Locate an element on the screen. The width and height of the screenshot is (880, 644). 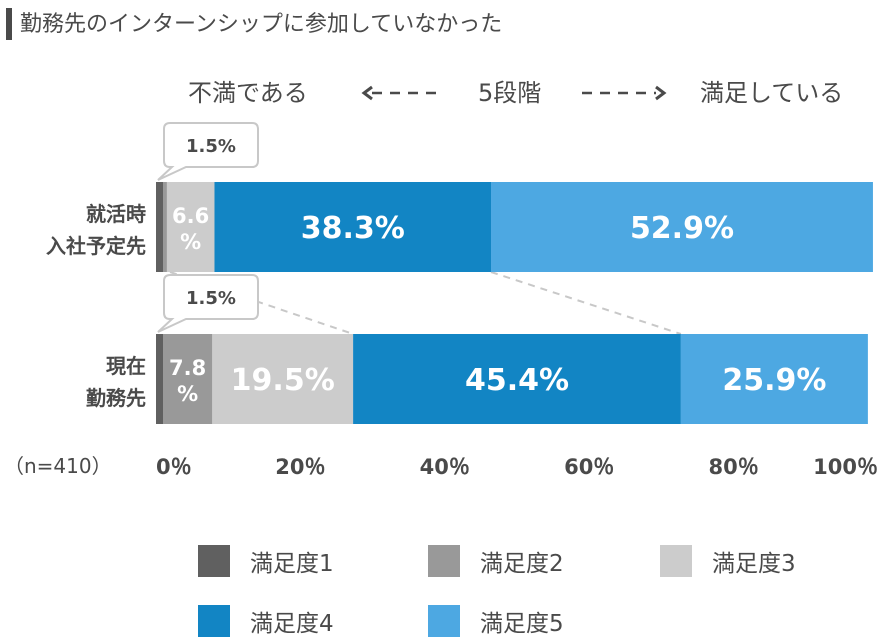
data-label: 7.8 is located at coordinates (187, 368).